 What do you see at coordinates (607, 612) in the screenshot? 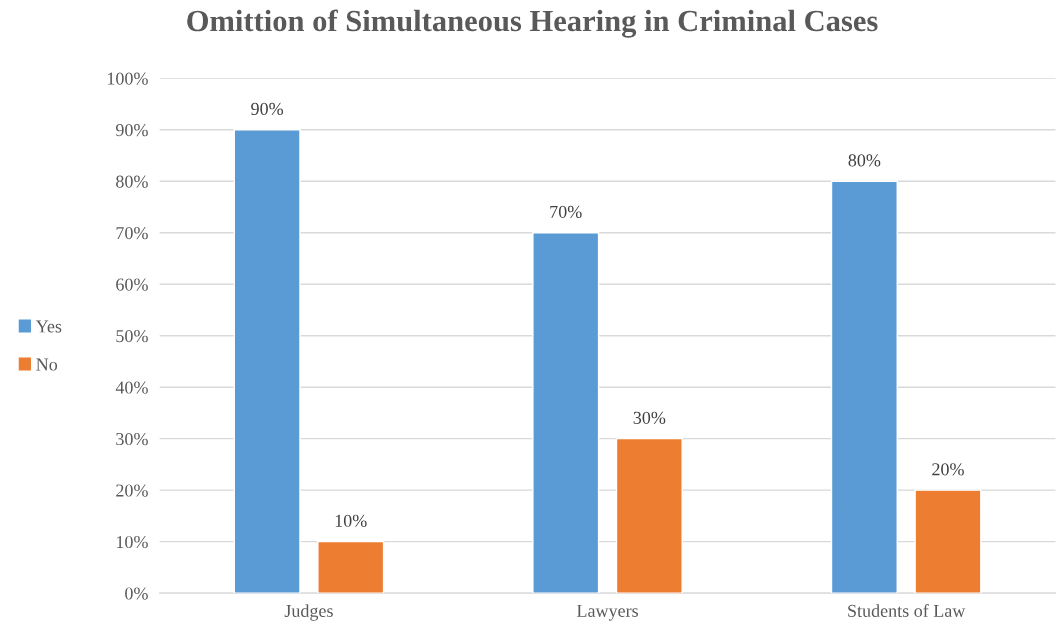
I see `x-tick-label: Lawyers` at bounding box center [607, 612].